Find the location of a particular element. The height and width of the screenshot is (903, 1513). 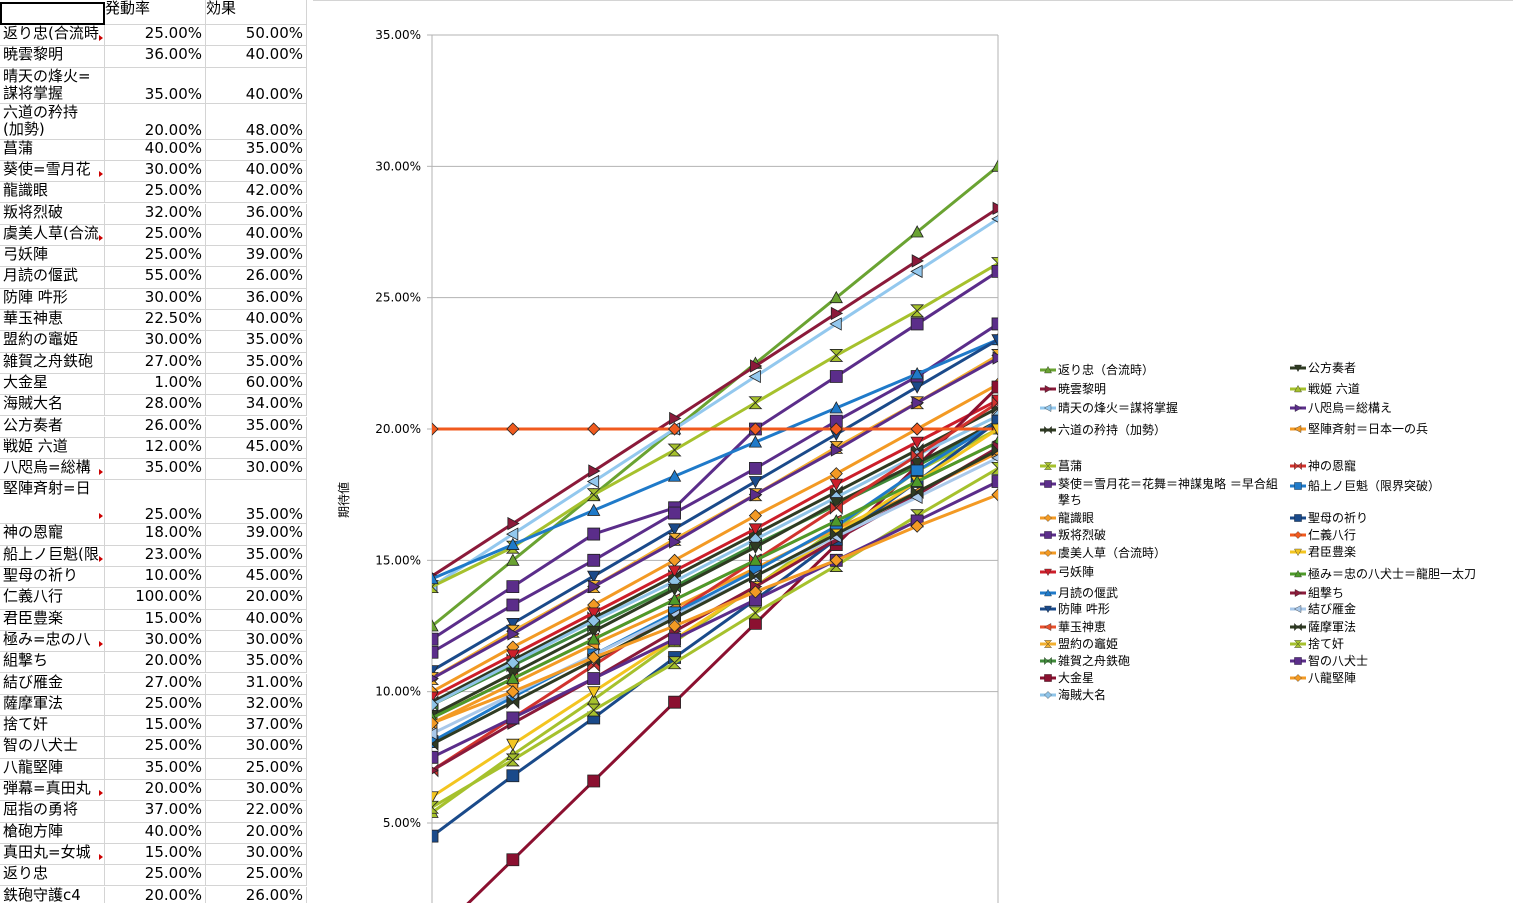

row-effect-cell: 48.00% is located at coordinates (256, 121).